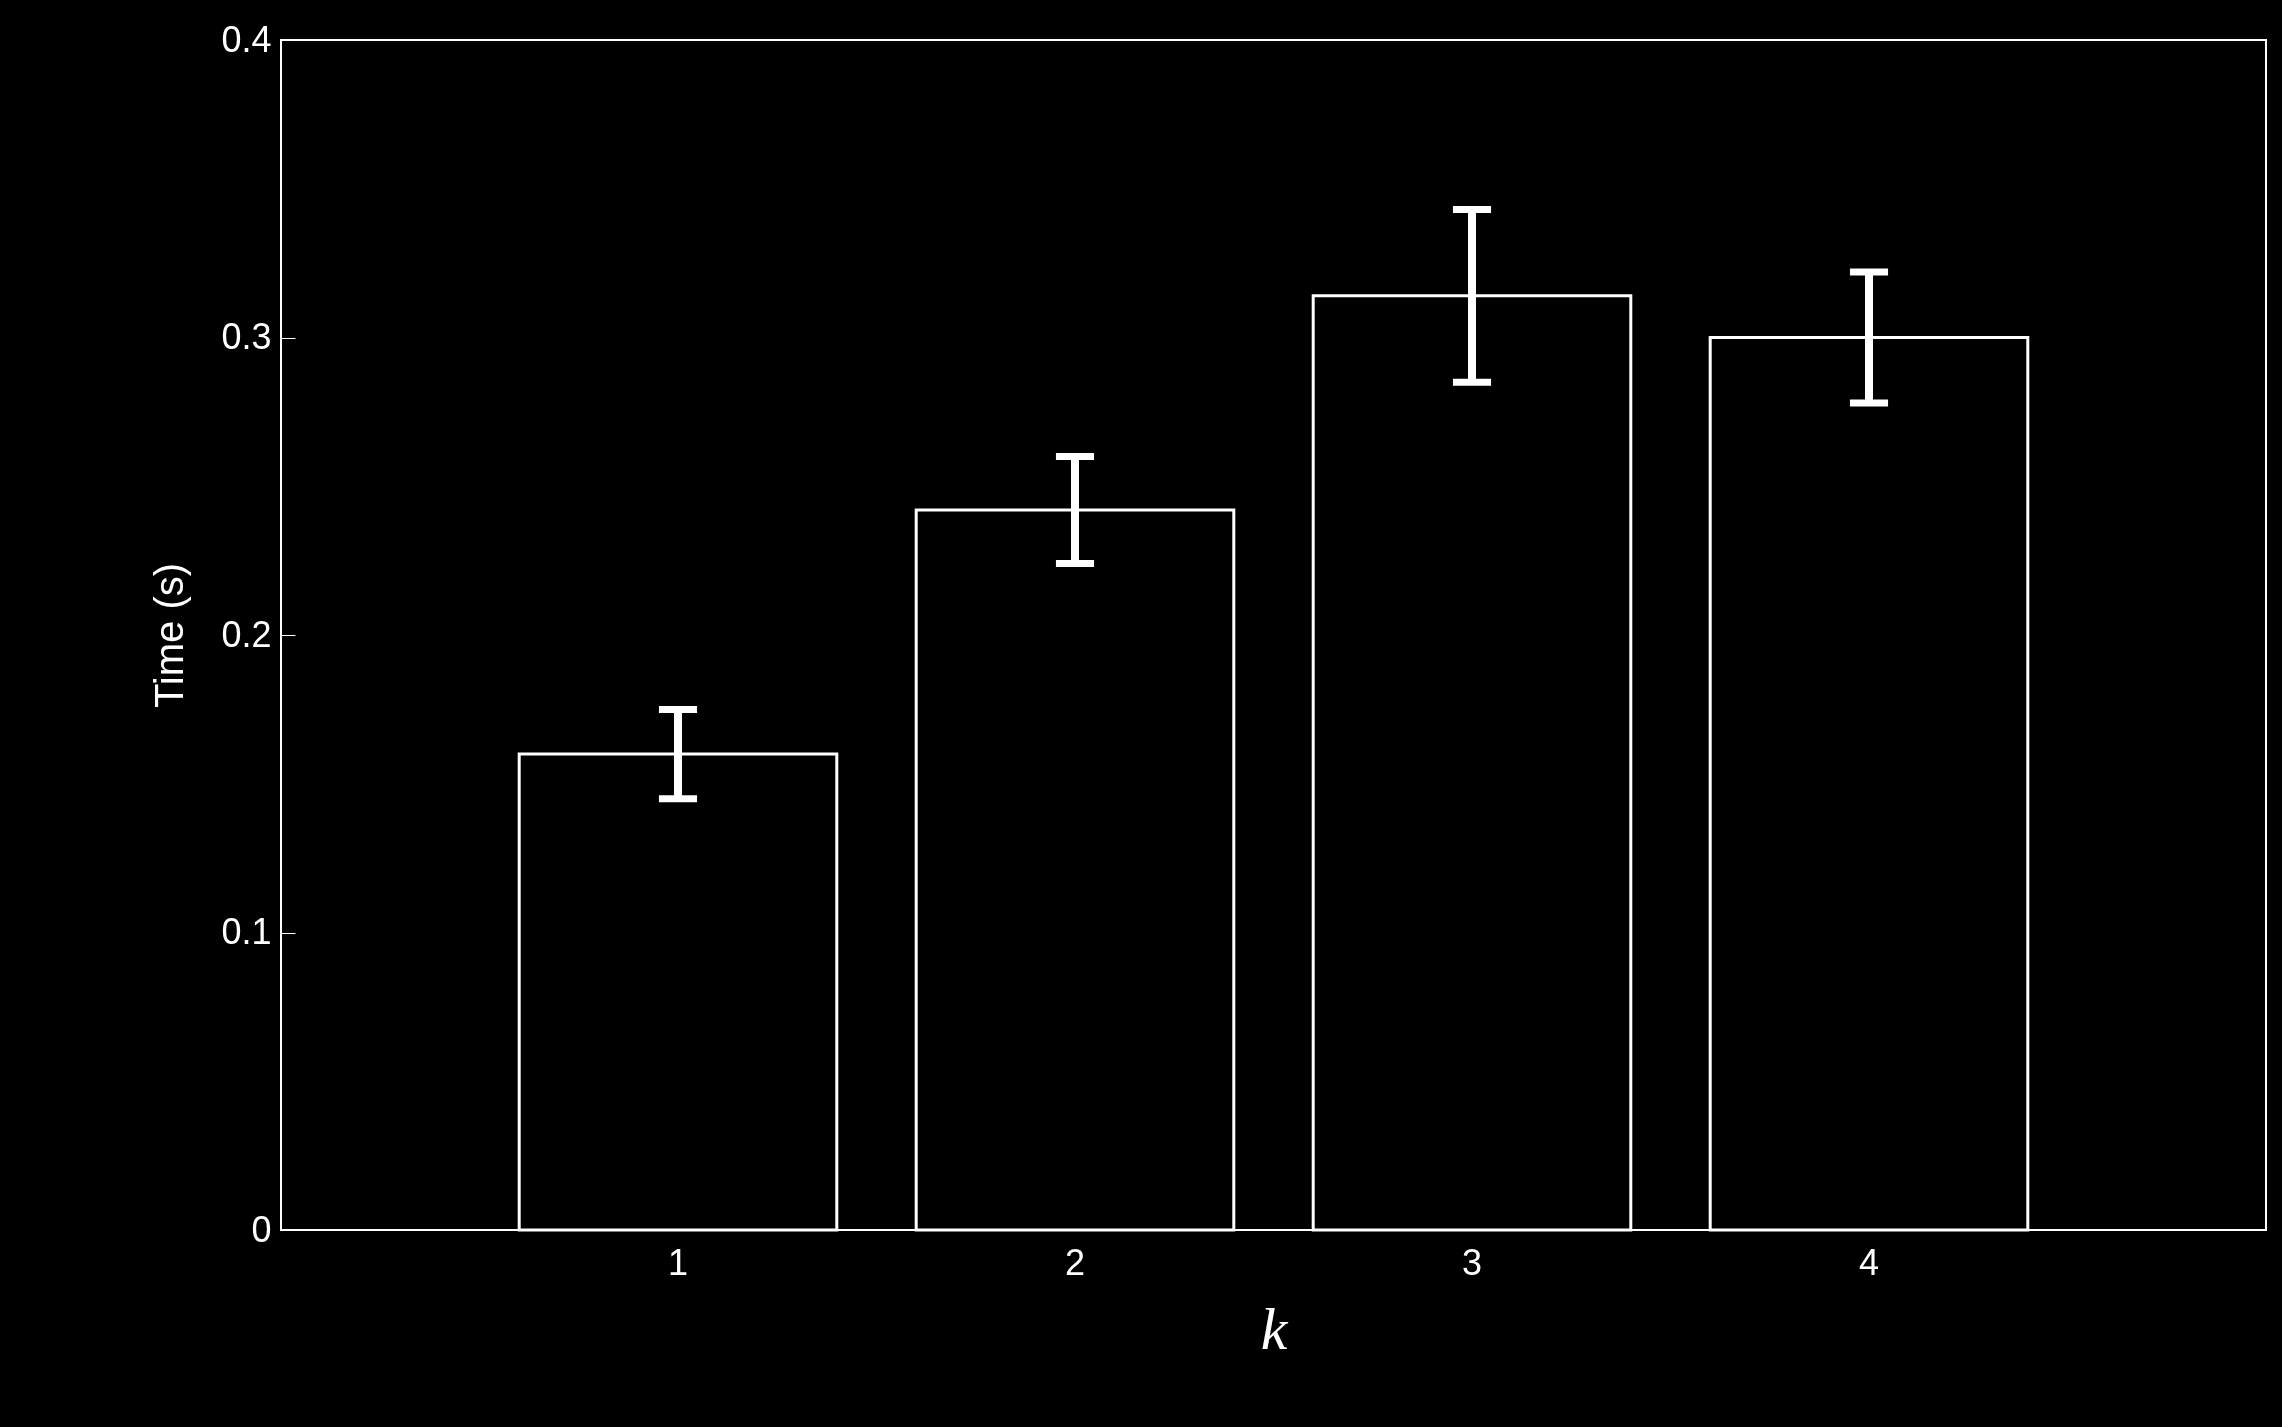 The width and height of the screenshot is (2282, 1427). What do you see at coordinates (678, 1262) in the screenshot?
I see `x-tick-label: 1` at bounding box center [678, 1262].